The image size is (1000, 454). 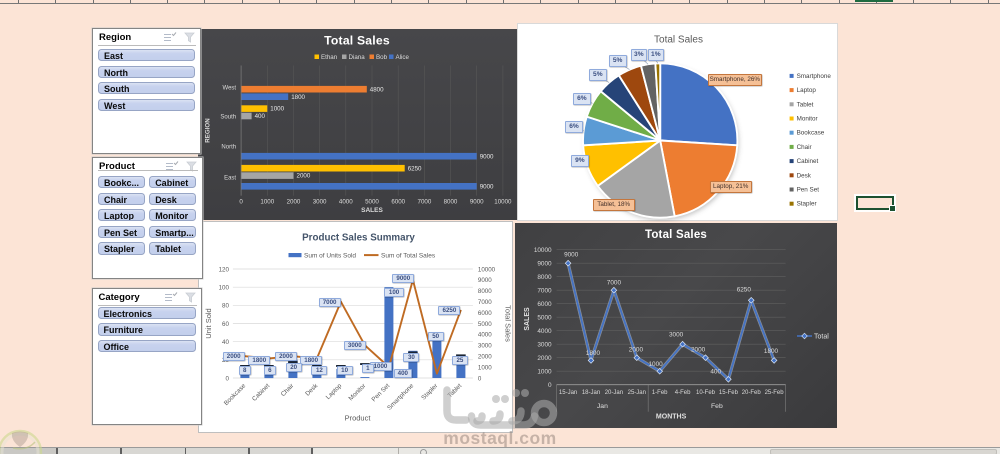 I want to click on svg-text: 80, so click(x=225, y=305).